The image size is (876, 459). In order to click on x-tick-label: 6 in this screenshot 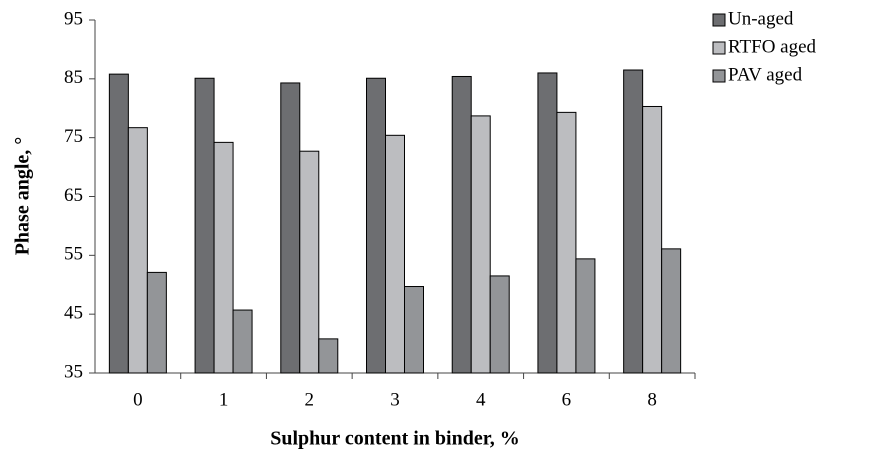, I will do `click(567, 399)`.